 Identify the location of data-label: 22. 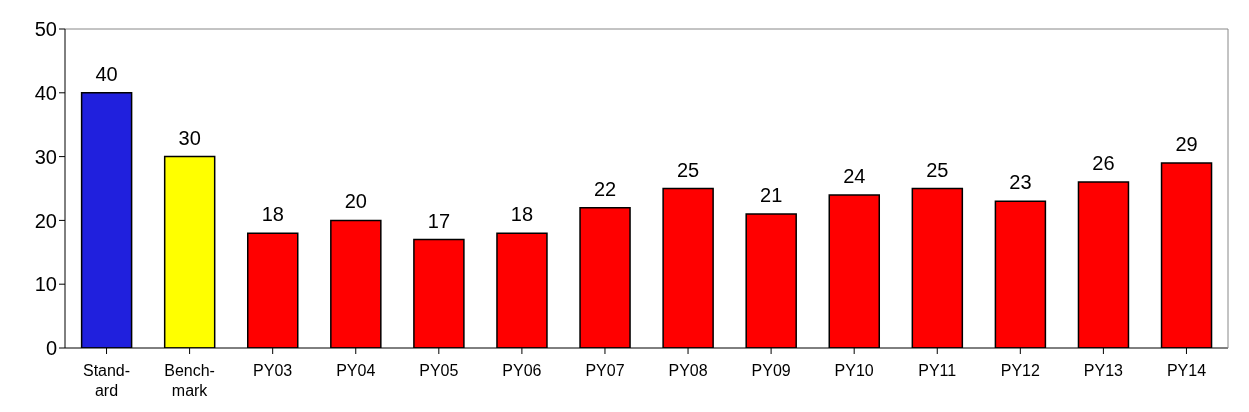
(605, 188).